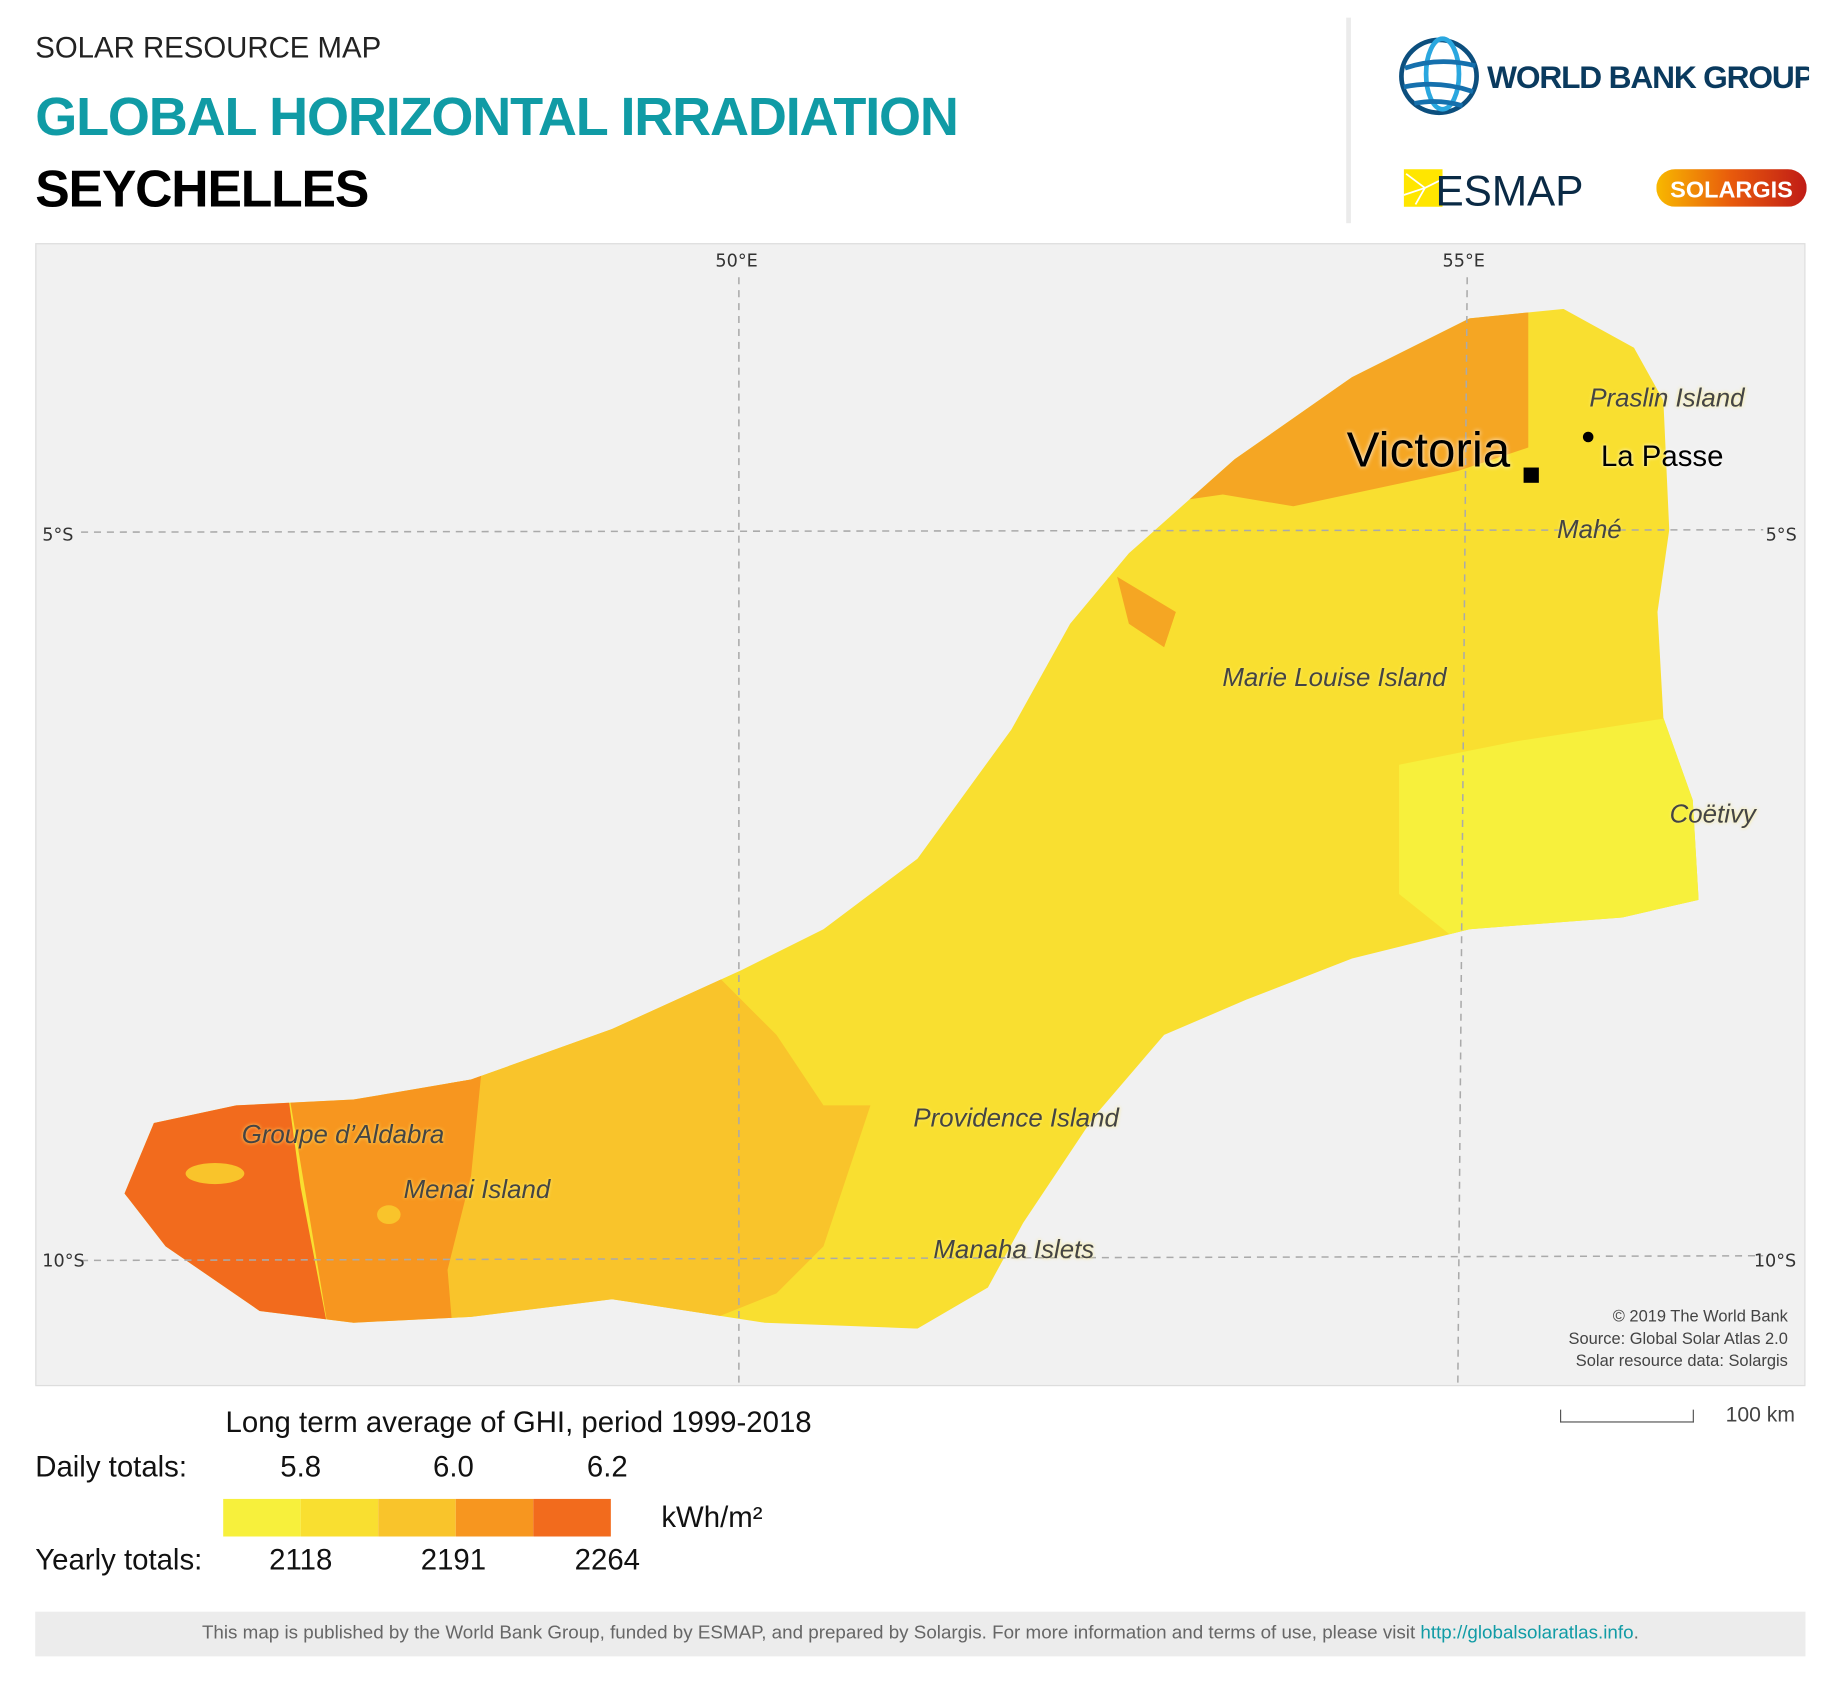 This screenshot has height=1682, width=1842. What do you see at coordinates (453, 1560) in the screenshot?
I see `yearly-value: 2191` at bounding box center [453, 1560].